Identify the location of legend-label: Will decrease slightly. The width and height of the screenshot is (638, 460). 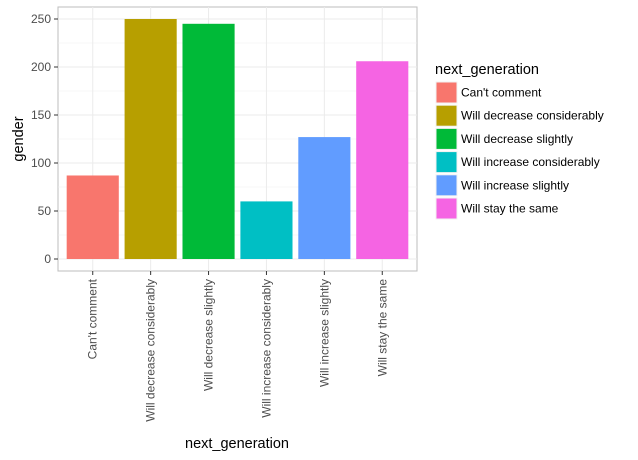
(517, 139).